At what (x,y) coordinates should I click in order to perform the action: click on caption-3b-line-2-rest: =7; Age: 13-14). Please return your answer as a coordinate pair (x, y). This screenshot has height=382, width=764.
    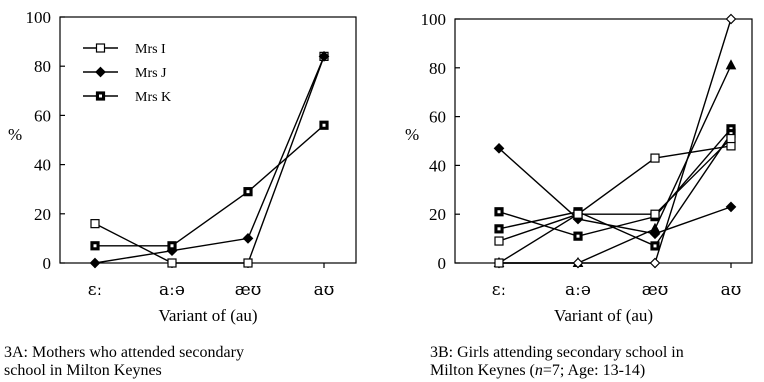
    Looking at the image, I should click on (594, 370).